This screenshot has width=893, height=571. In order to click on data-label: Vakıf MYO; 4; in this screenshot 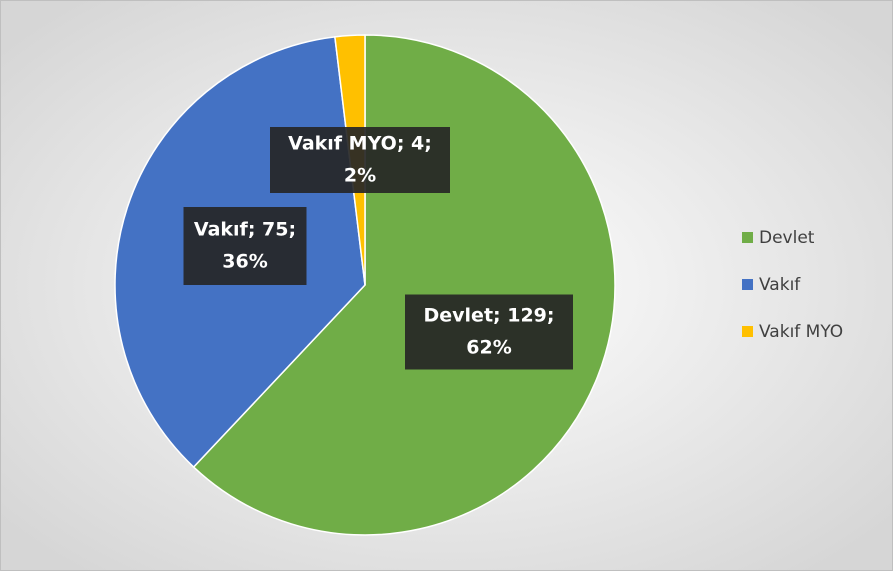, I will do `click(360, 144)`.